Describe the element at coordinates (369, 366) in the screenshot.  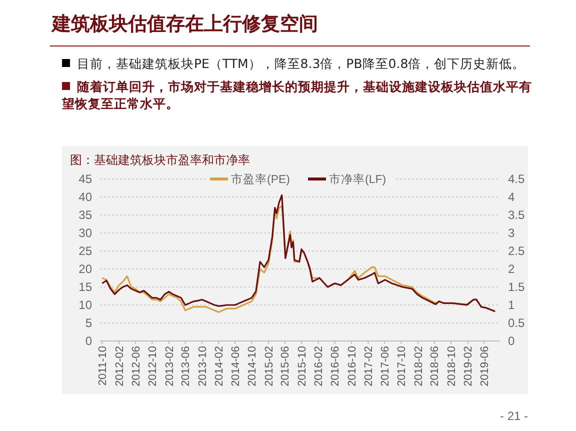
I see `x-tick-label: 2017-02` at that location.